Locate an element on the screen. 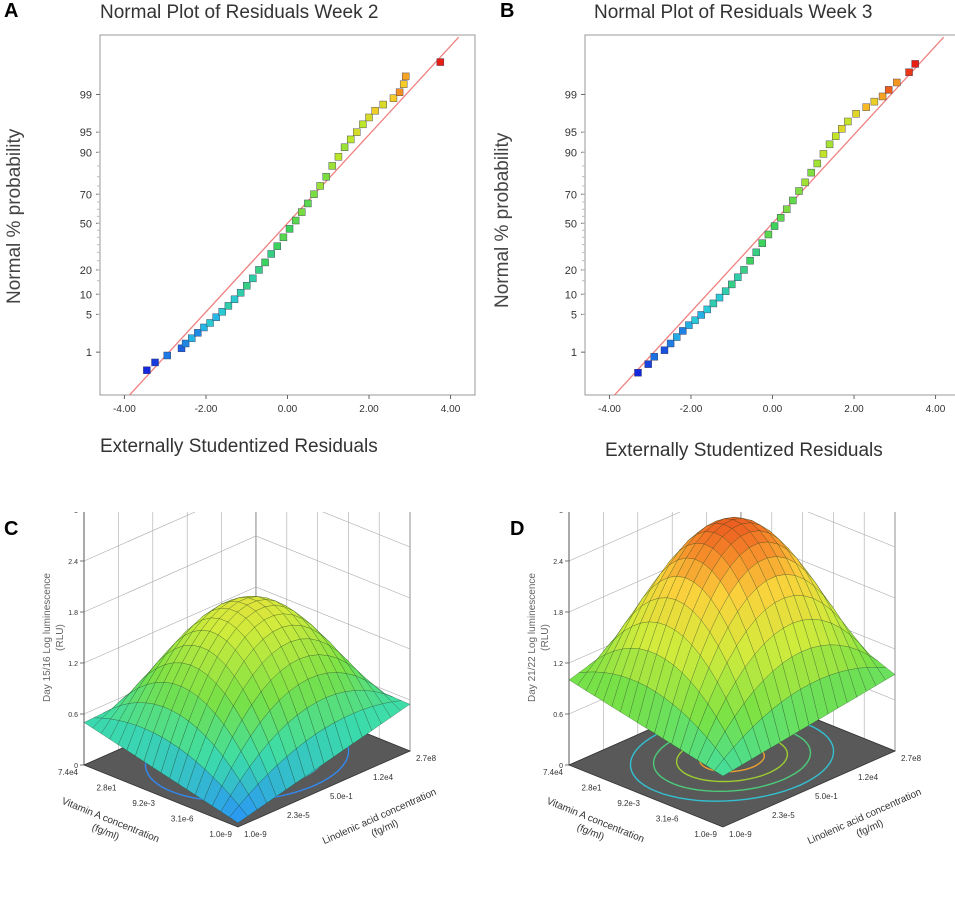 This screenshot has width=955, height=904. chart-d-z-tick-label: 0 is located at coordinates (561, 766).